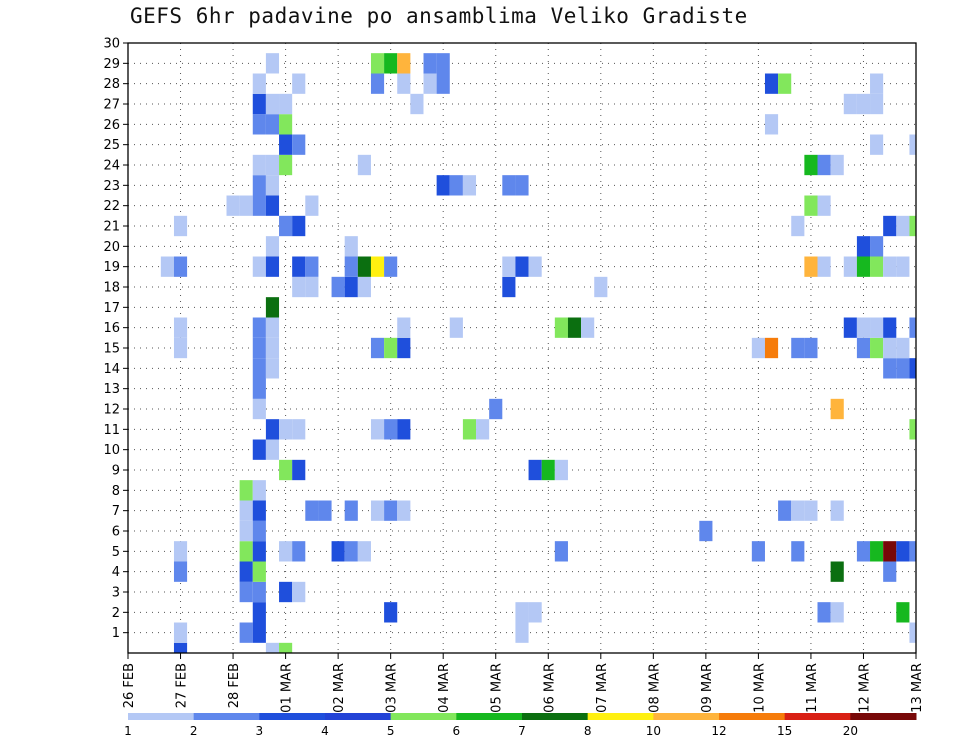 This screenshot has width=960, height=742. I want to click on colorbar-label: 8, so click(588, 731).